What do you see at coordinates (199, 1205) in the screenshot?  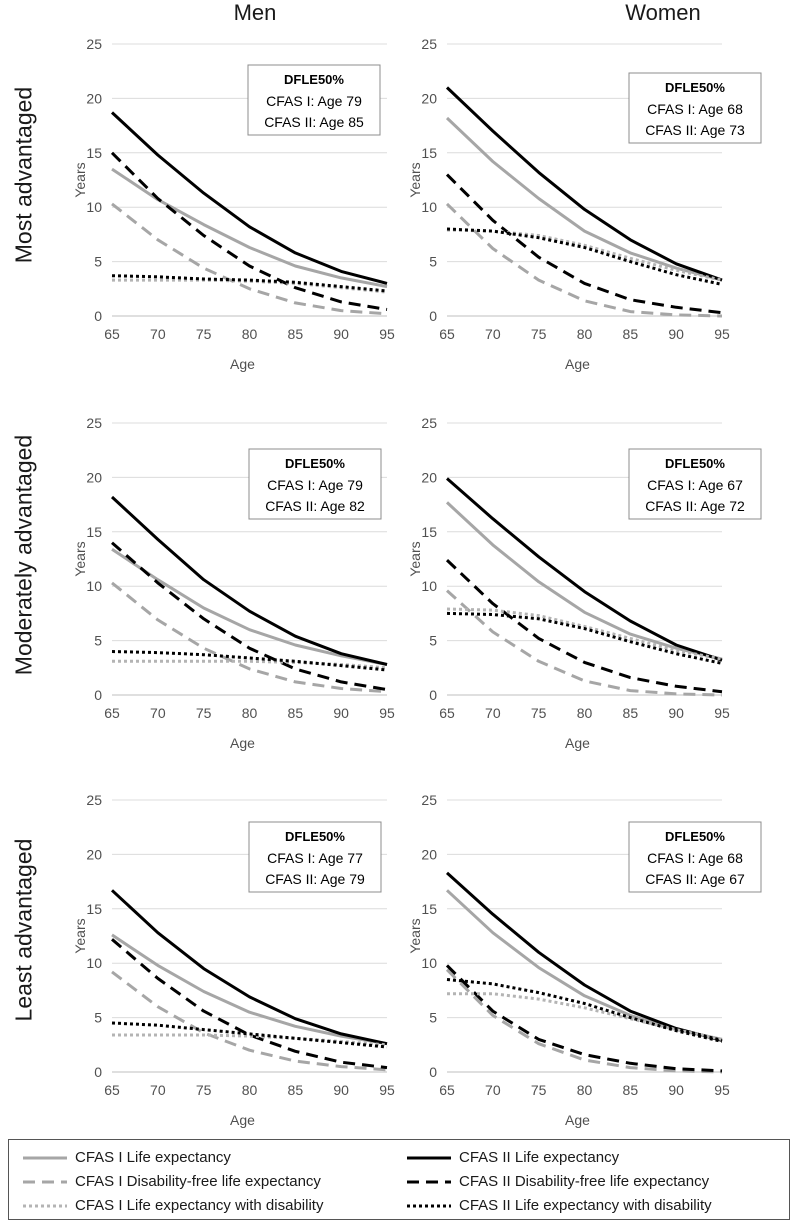 I see `legend-label: CFAS I Life expectancy with disability` at bounding box center [199, 1205].